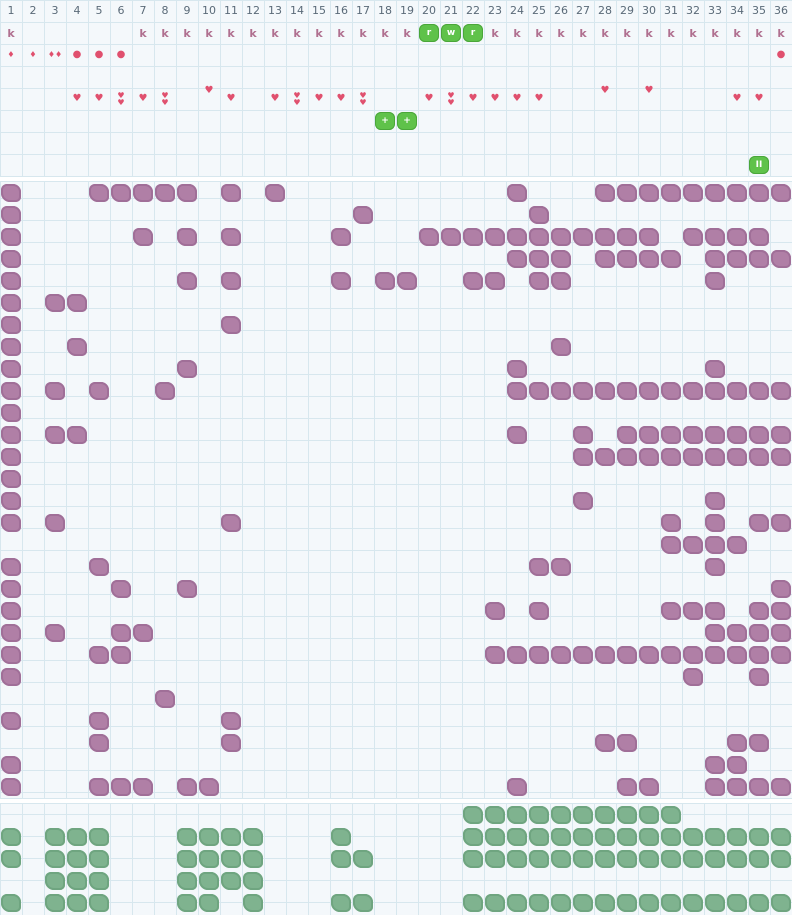 The image size is (792, 915). I want to click on header-cell: ♦, so click(11, 55).